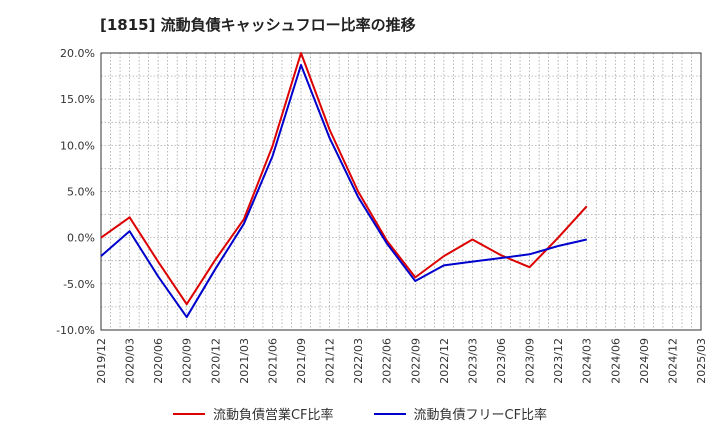 The image size is (720, 440). I want to click on legend-label-free-cf: 流動負債フリーCF比率, so click(480, 415).